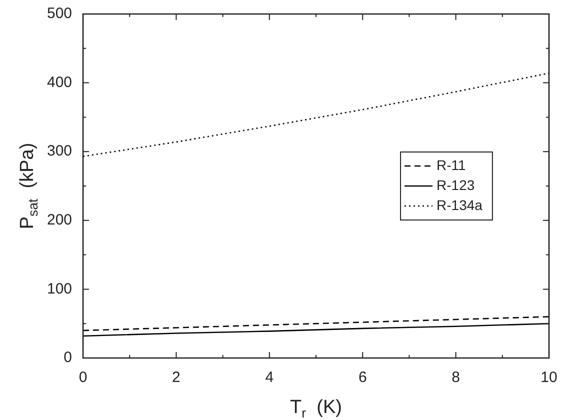 This screenshot has width=563, height=420. I want to click on x-tick-label: 0, so click(83, 377).